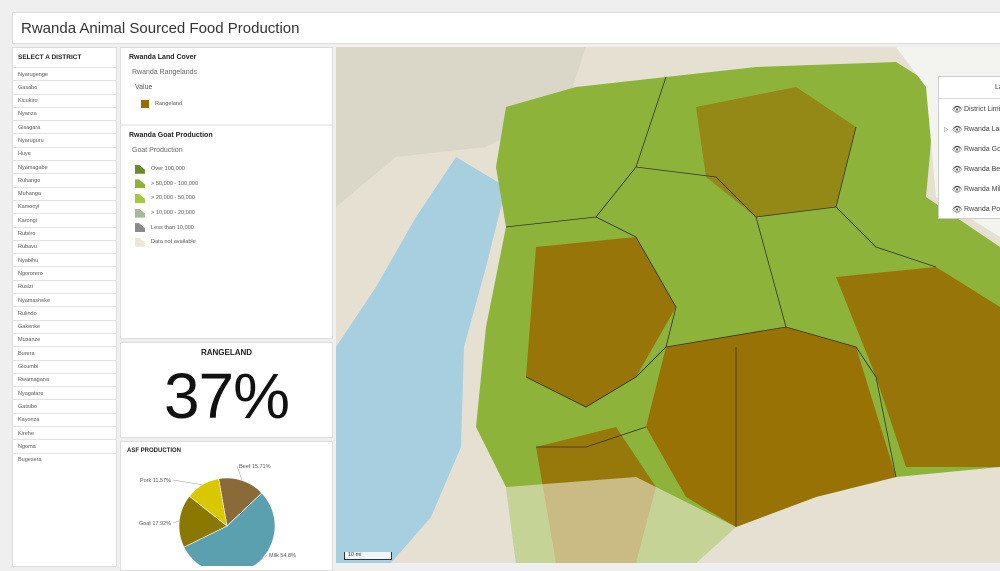  What do you see at coordinates (621, 520) in the screenshot?
I see `burundi-border-area` at bounding box center [621, 520].